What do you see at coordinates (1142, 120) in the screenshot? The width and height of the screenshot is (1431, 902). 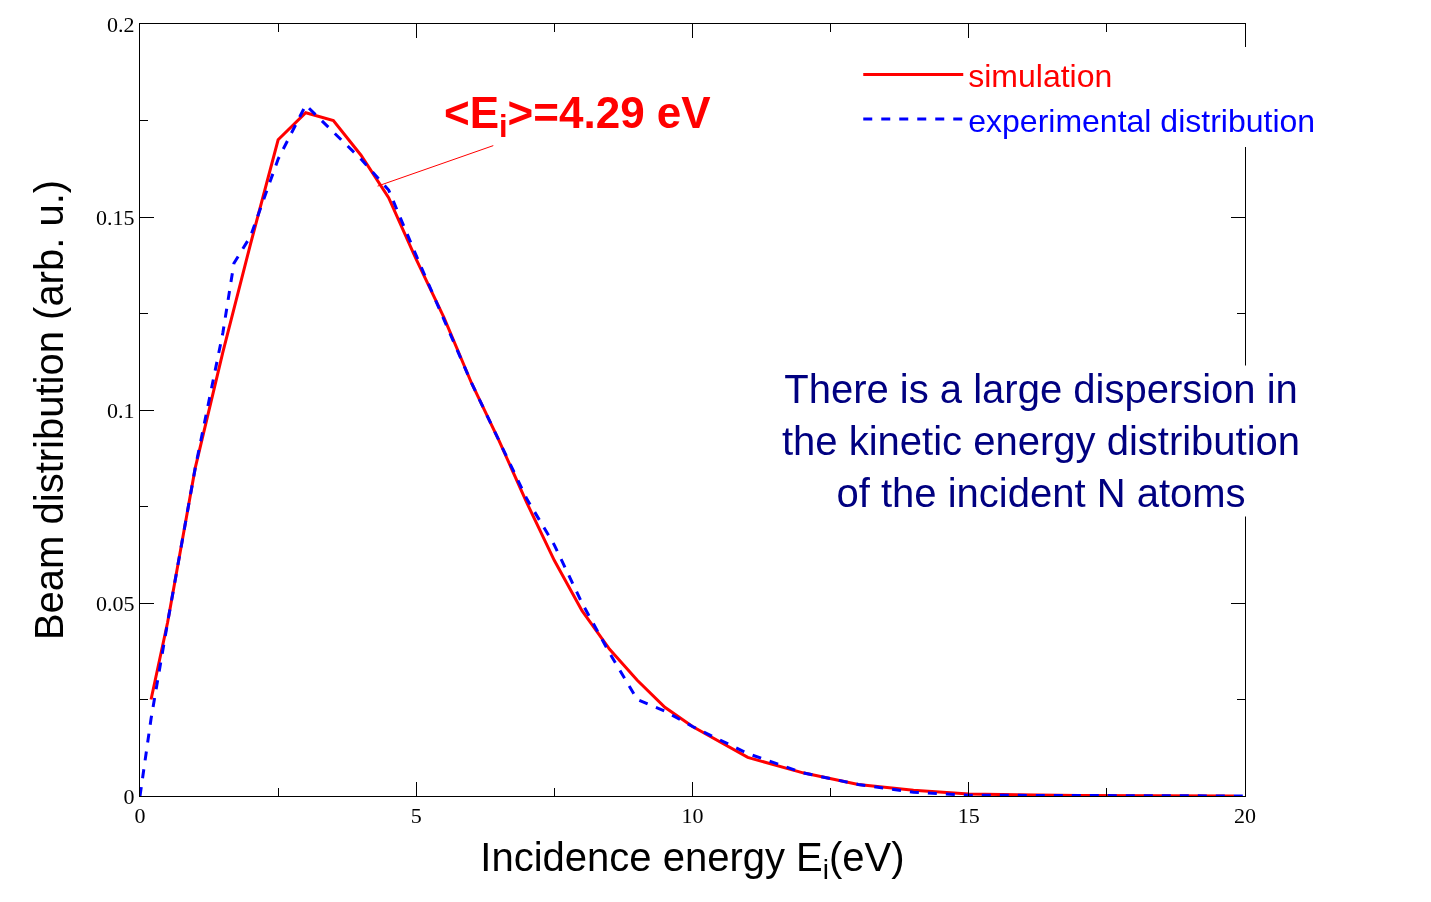 I see `legend-label: experimental distribution` at bounding box center [1142, 120].